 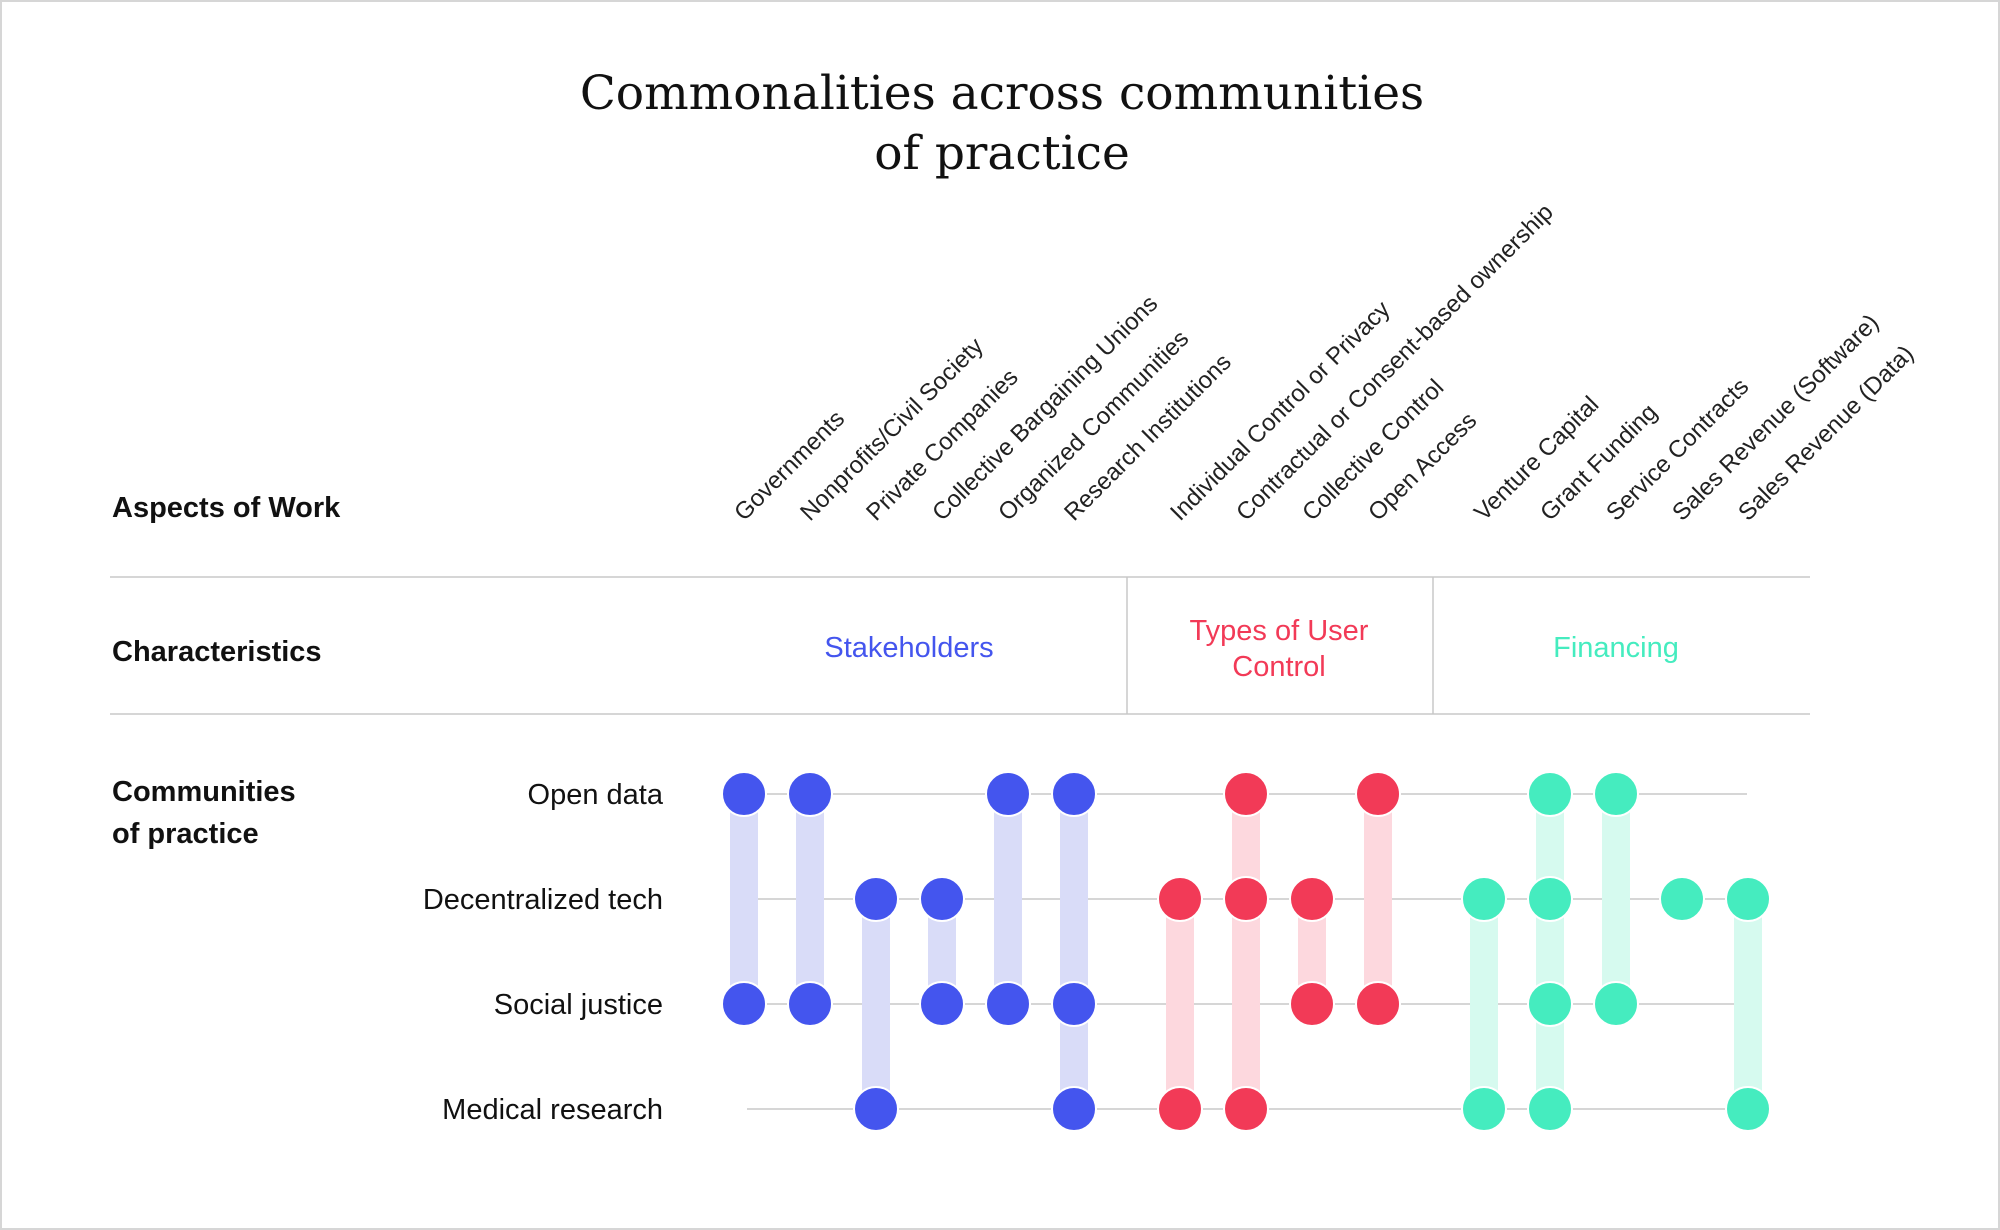 What do you see at coordinates (942, 899) in the screenshot?
I see `dot-collective-bargaining-unions-decentralized-tech` at bounding box center [942, 899].